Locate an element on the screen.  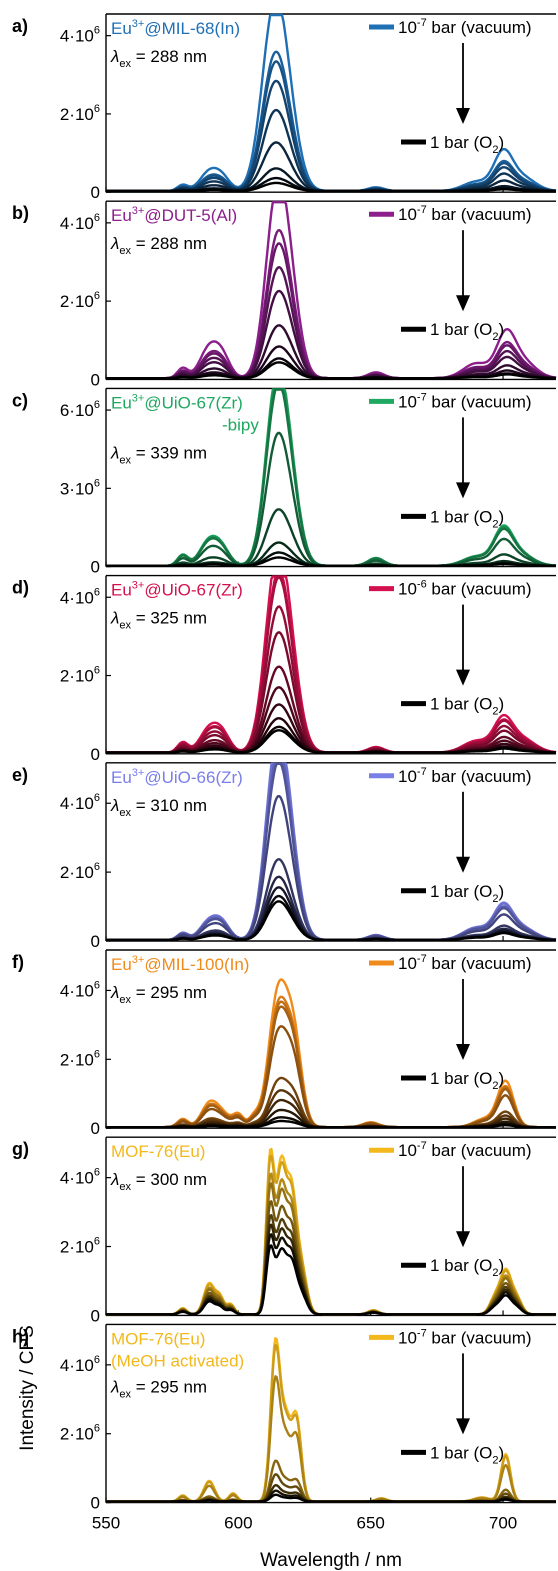
panel-label: c) is located at coordinates (20, 400).